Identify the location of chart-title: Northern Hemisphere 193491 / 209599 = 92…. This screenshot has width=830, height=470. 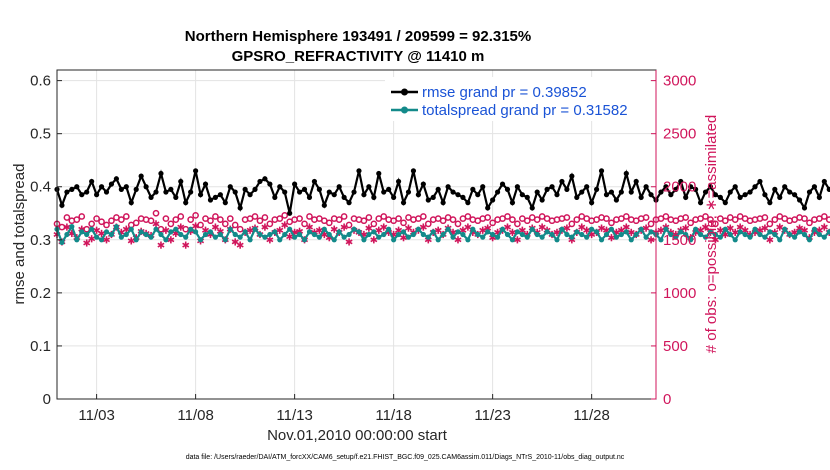
(358, 36).